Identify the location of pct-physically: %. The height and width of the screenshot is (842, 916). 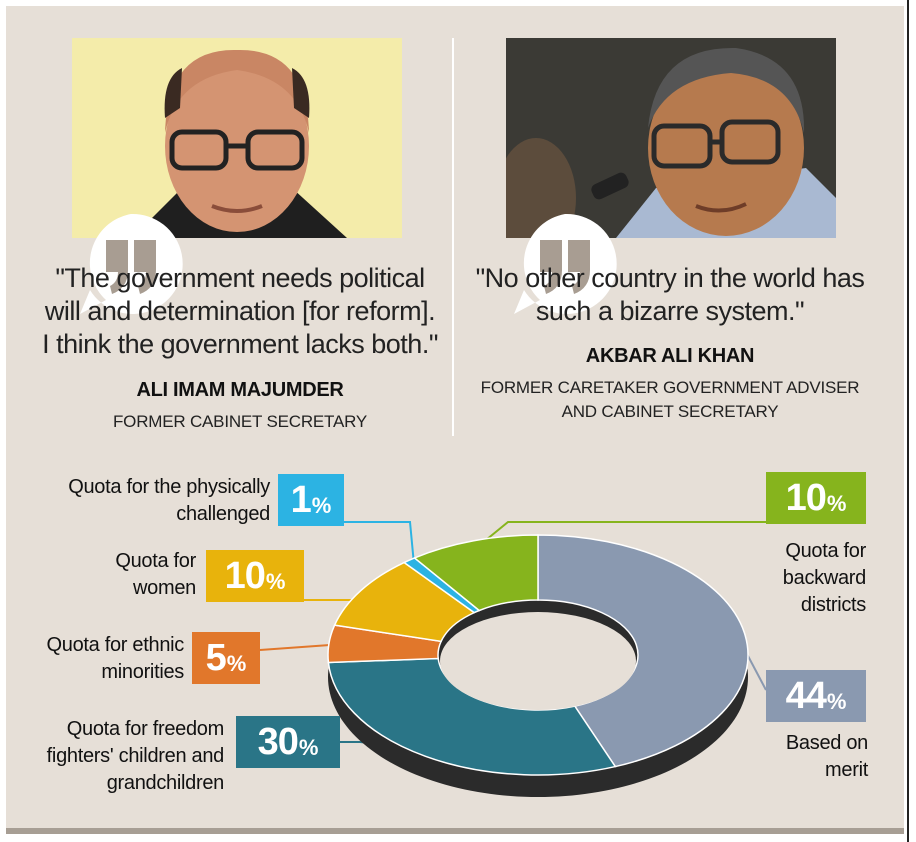
(321, 505).